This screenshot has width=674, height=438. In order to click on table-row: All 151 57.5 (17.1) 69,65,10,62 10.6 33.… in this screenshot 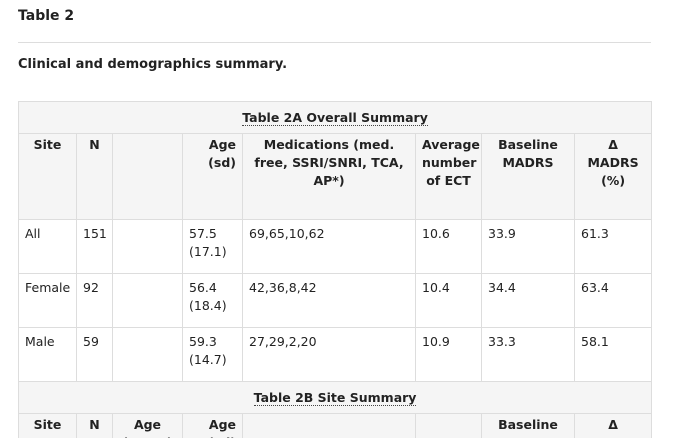, I will do `click(335, 246)`.